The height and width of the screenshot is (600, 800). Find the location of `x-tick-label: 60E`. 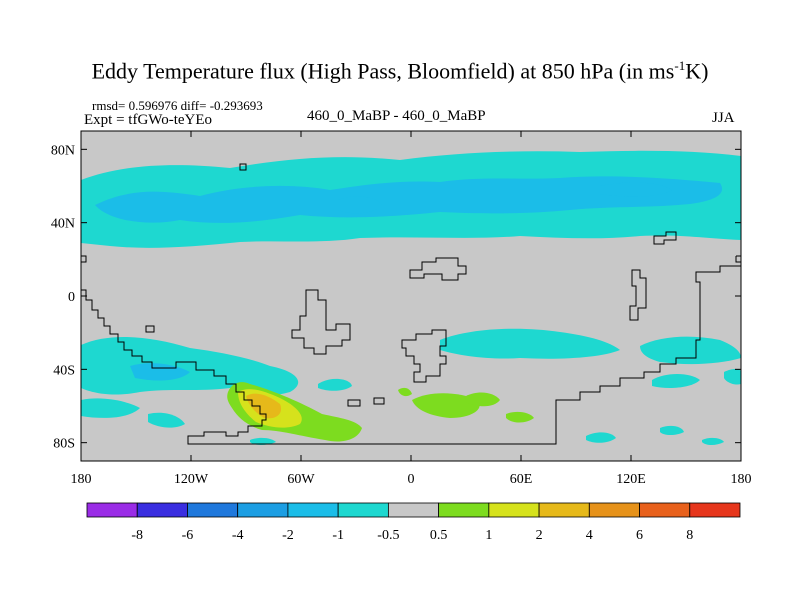

x-tick-label: 60E is located at coordinates (521, 479).